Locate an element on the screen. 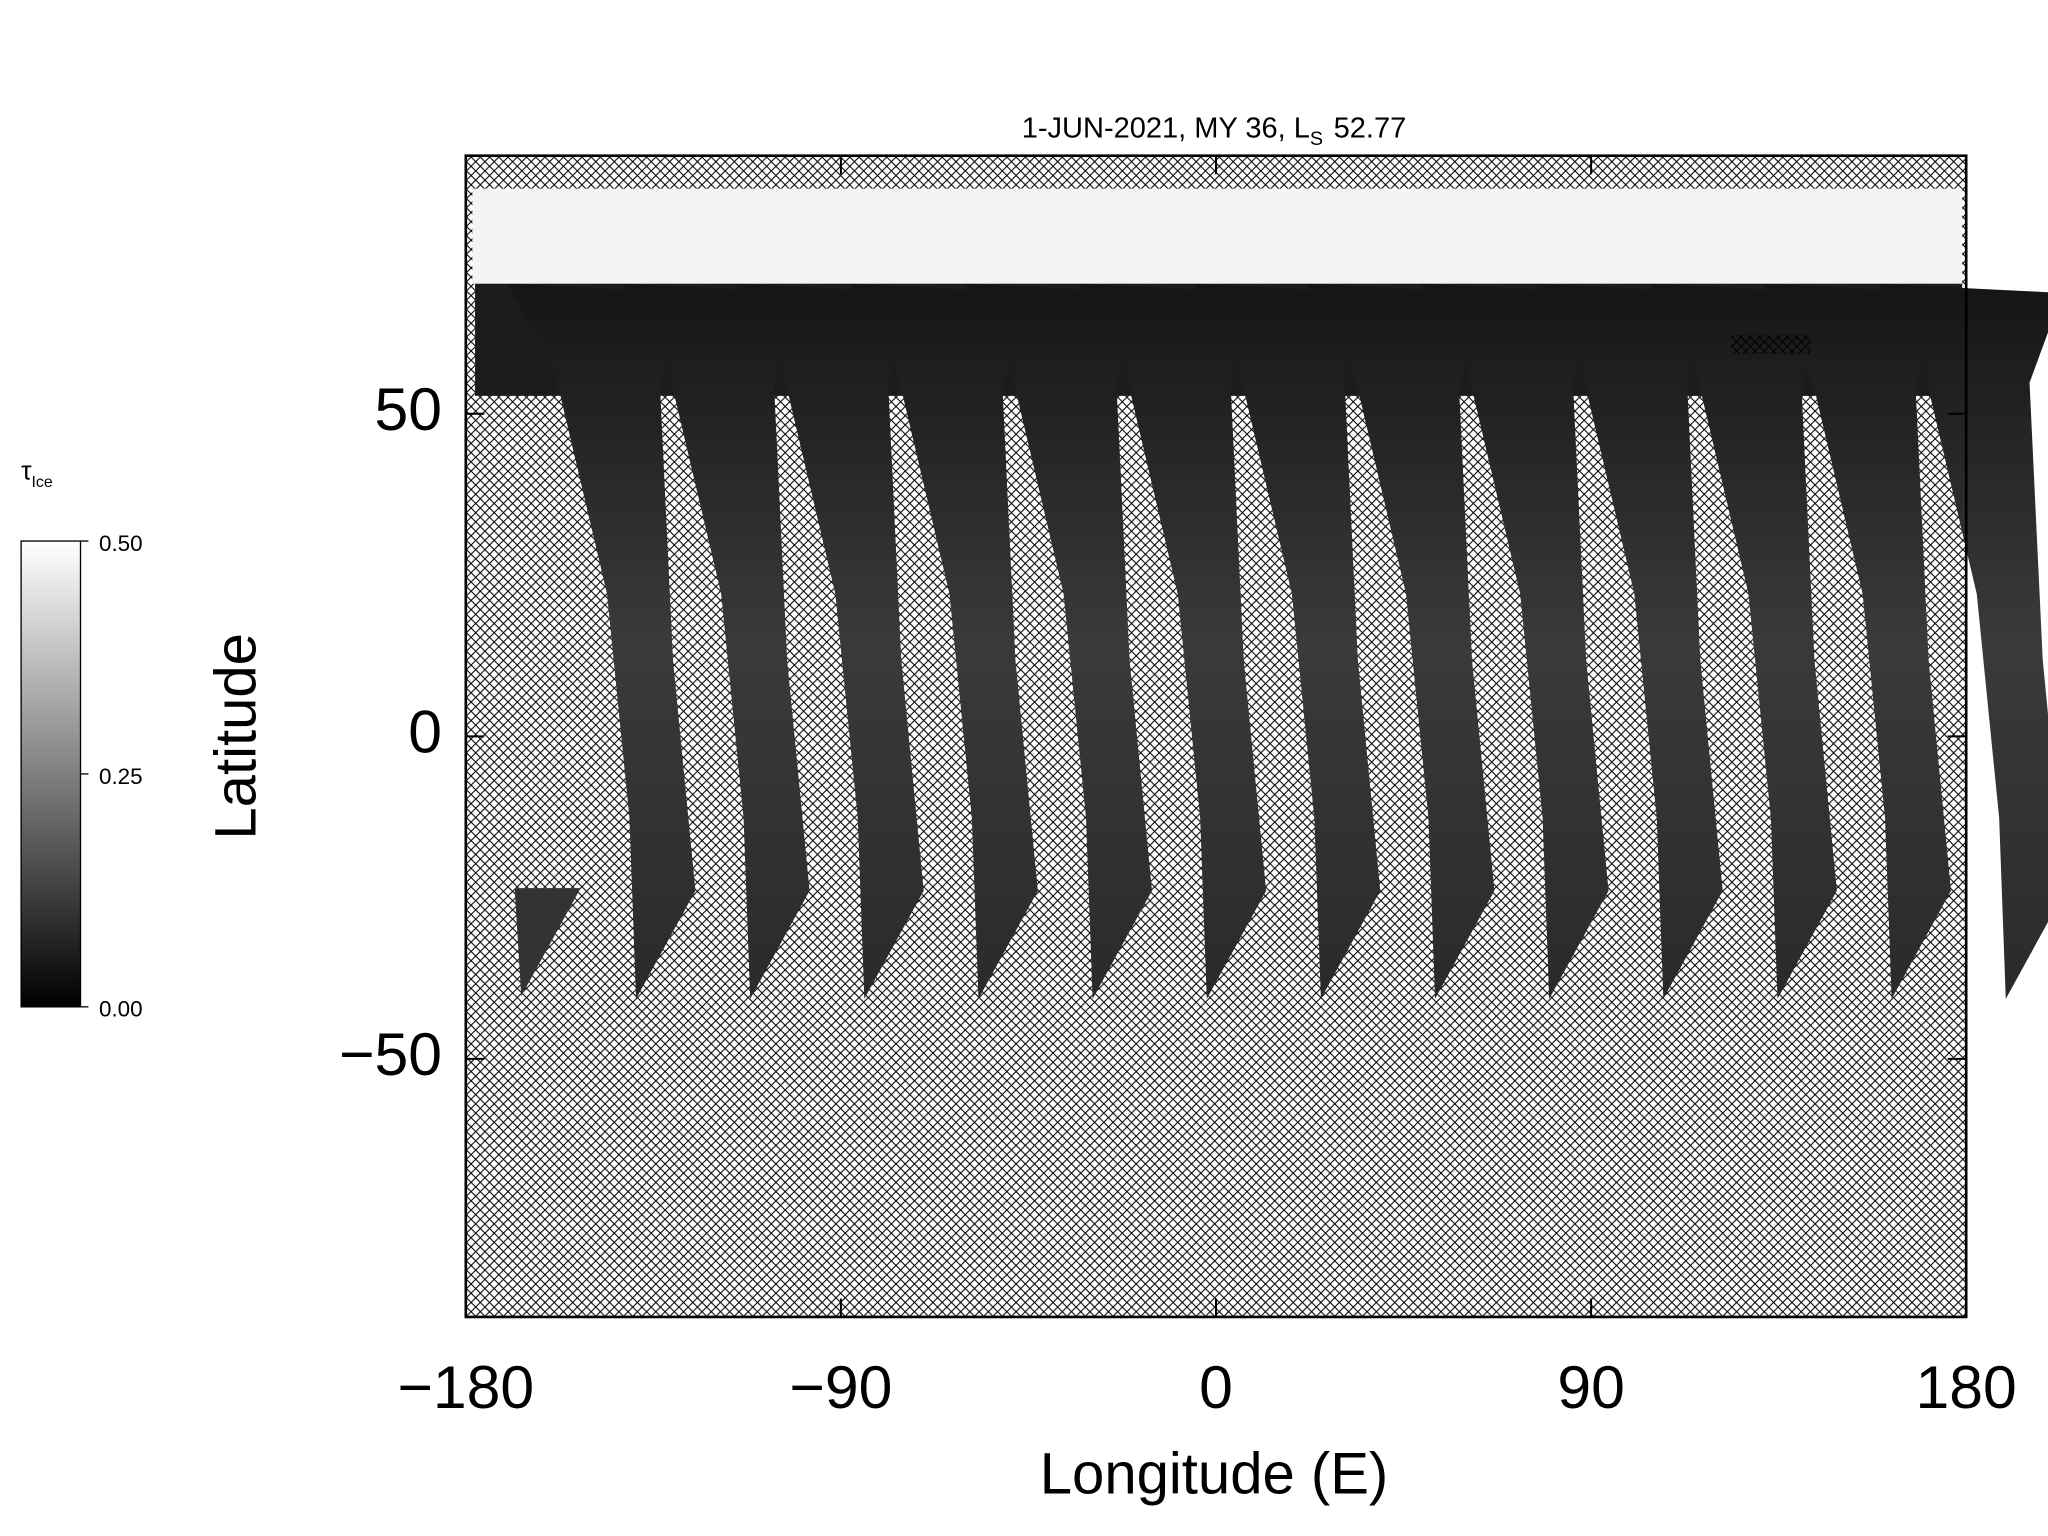 This screenshot has height=1536, width=2048. colorbar-tick-label: 0.25 is located at coordinates (121, 776).